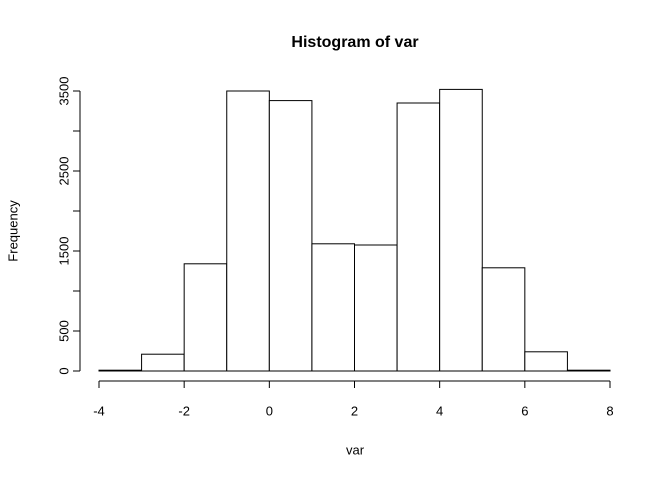 The height and width of the screenshot is (480, 672). What do you see at coordinates (524, 410) in the screenshot?
I see `x-tick-label: 6` at bounding box center [524, 410].